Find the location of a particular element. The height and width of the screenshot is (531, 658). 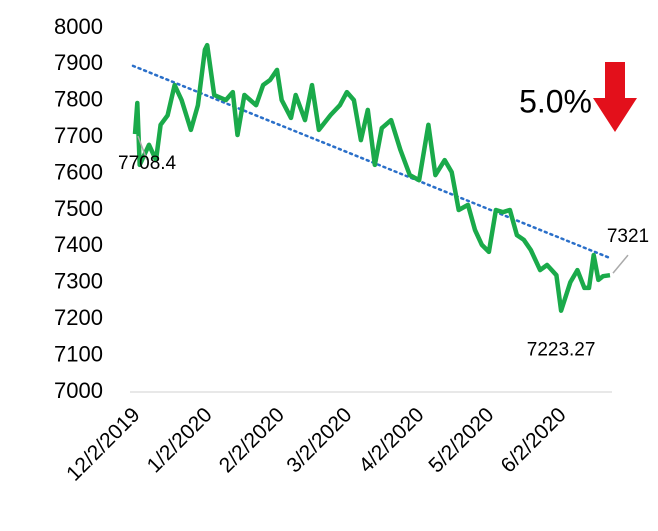

y-tick-label: 7900 is located at coordinates (78, 62).